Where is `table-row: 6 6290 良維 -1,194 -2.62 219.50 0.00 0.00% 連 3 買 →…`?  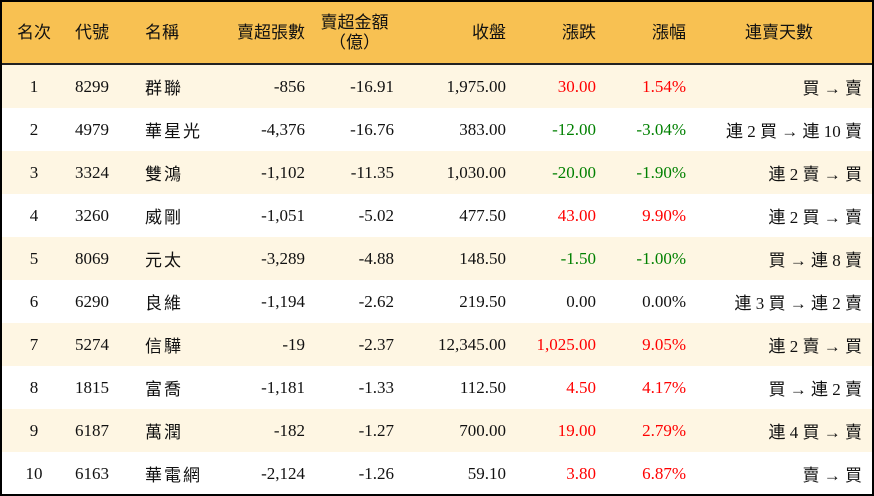 table-row: 6 6290 良維 -1,194 -2.62 219.50 0.00 0.00% 連 3 買 →… is located at coordinates (437, 301).